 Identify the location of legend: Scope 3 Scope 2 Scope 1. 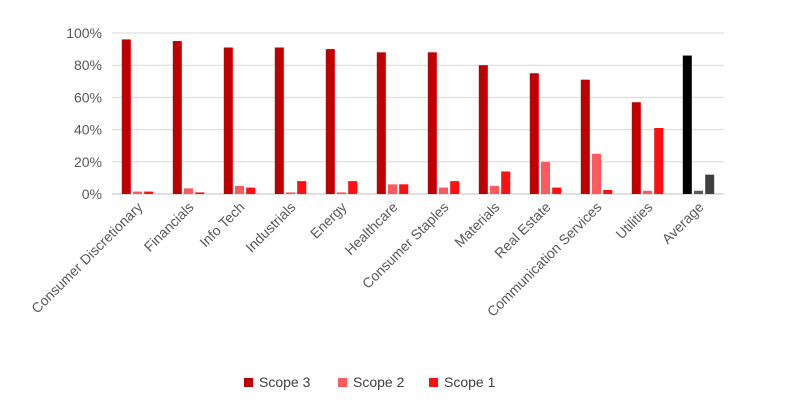
(370, 382).